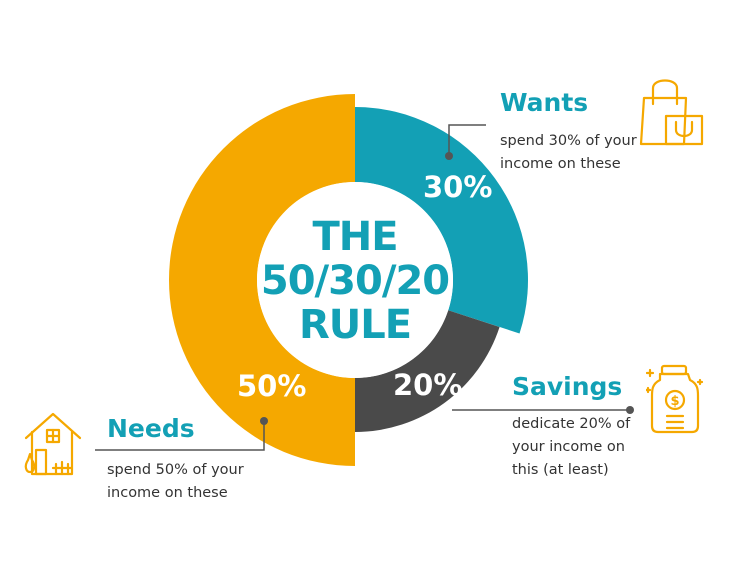 This screenshot has width=750, height=561. I want to click on needs-title: Needs, so click(151, 428).